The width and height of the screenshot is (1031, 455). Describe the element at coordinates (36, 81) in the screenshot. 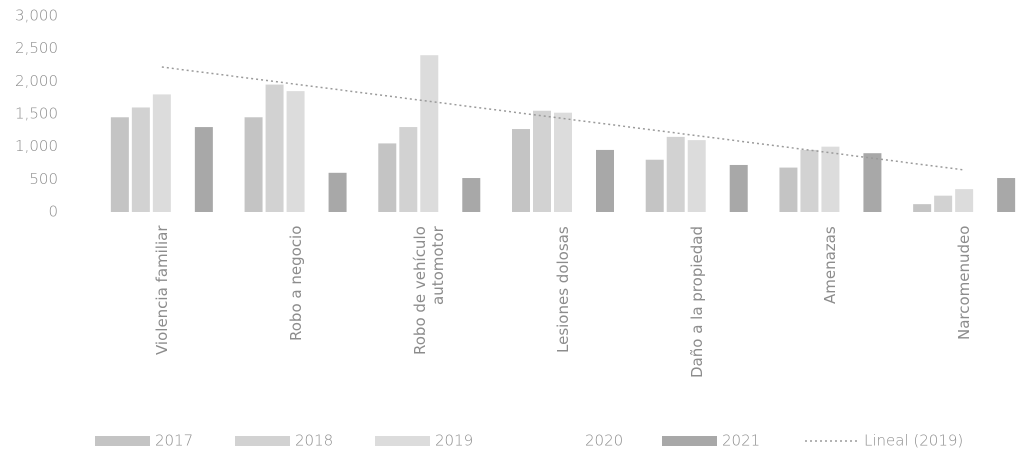

I see `y-tick-label: 2,000` at that location.